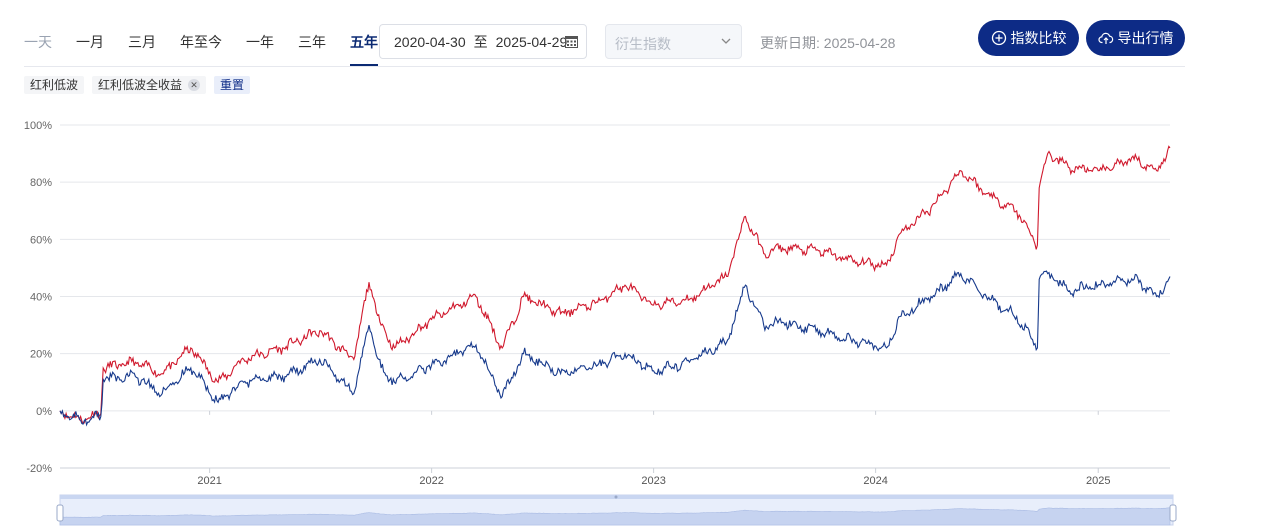  Describe the element at coordinates (1173, 513) in the screenshot. I see `zoom-handle-right` at that location.